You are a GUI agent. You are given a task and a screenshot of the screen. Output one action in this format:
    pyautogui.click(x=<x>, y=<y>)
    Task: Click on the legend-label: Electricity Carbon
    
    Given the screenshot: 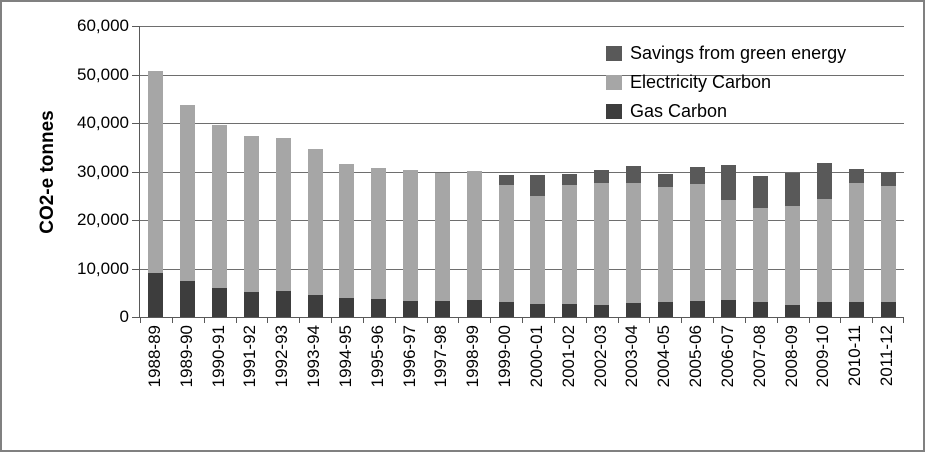 What is the action you would take?
    pyautogui.click(x=701, y=81)
    